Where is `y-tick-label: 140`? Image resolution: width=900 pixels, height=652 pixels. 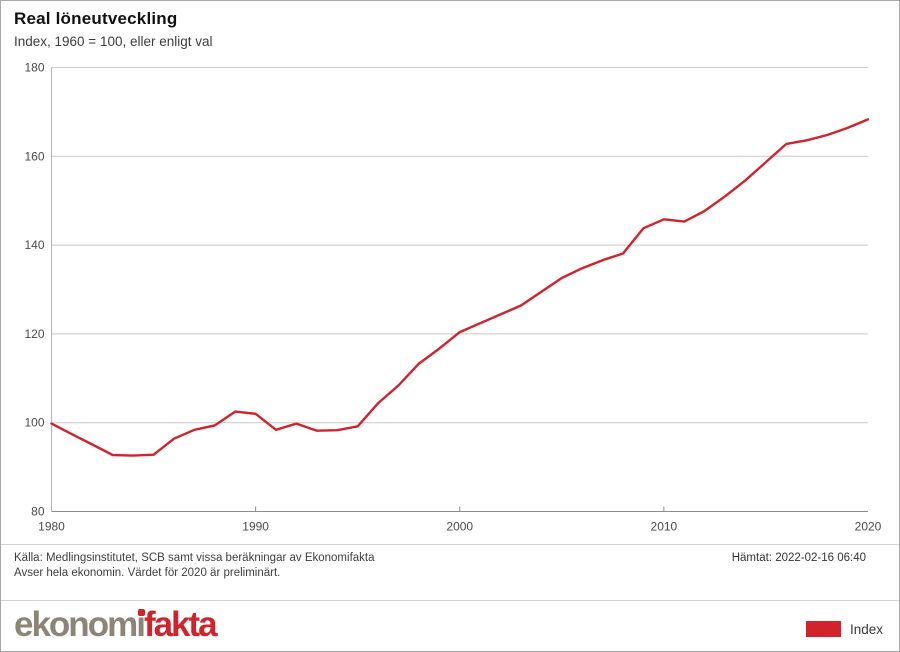
y-tick-label: 140 is located at coordinates (34, 245).